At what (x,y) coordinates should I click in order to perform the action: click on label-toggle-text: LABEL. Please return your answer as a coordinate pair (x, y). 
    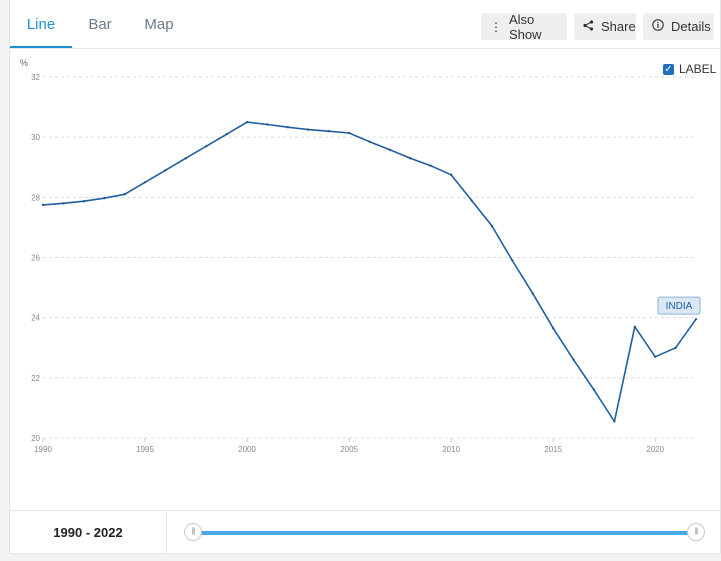
    Looking at the image, I should click on (698, 69).